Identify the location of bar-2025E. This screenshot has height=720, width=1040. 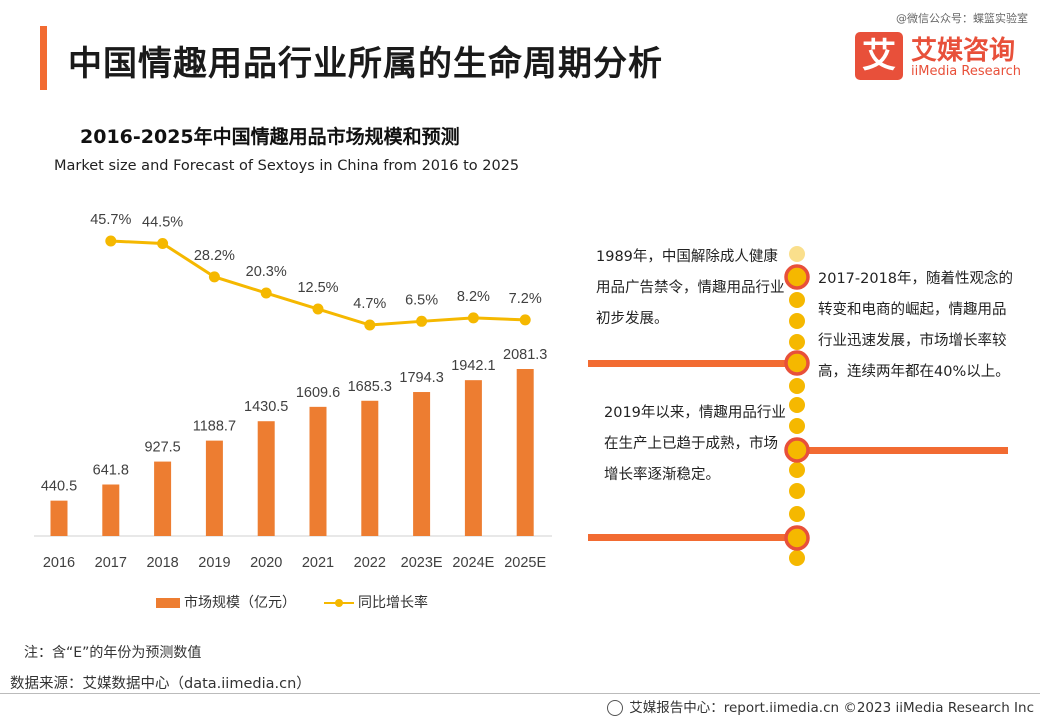
(525, 452).